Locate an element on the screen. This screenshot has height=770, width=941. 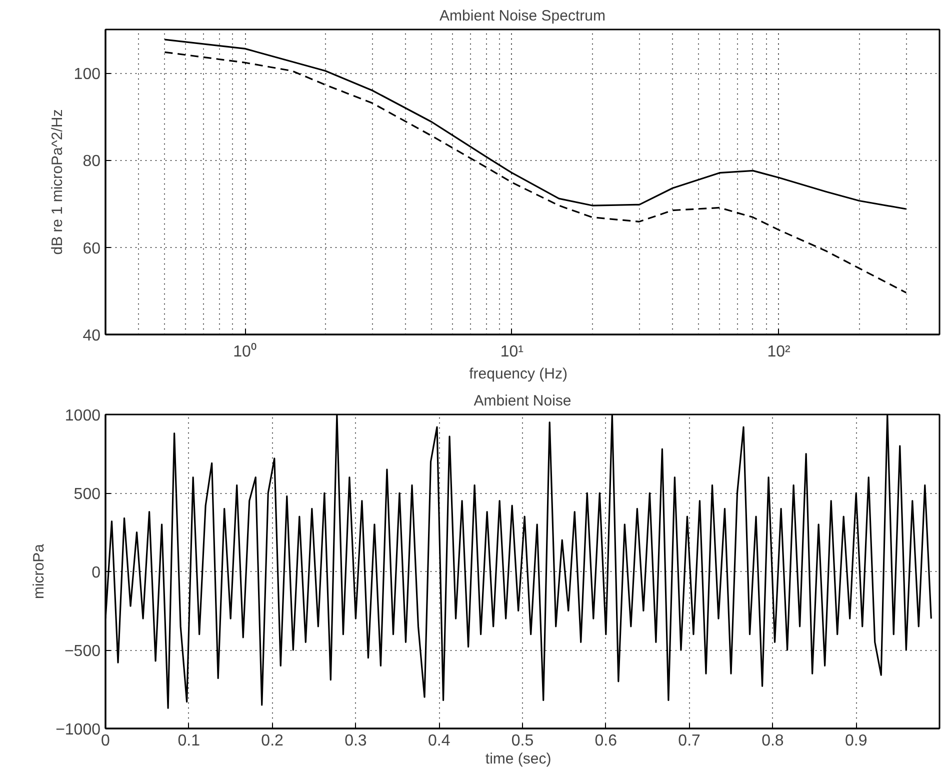
chart-title: Ambient Noise Spectrum is located at coordinates (523, 16).